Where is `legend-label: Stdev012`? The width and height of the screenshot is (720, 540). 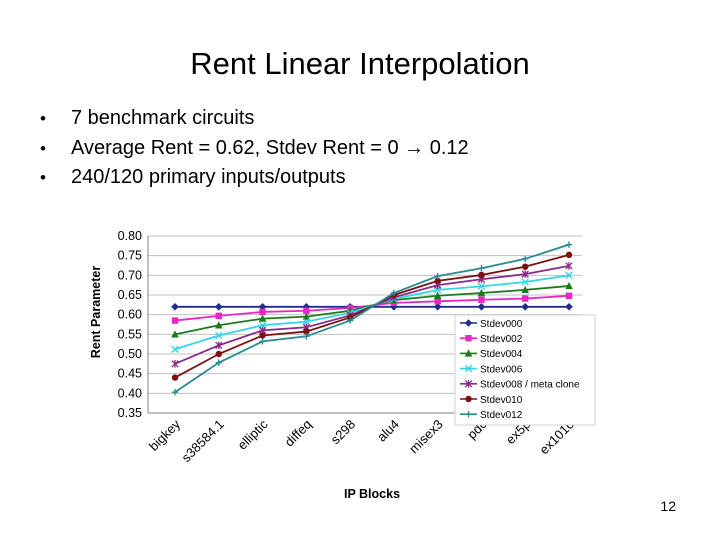 legend-label: Stdev012 is located at coordinates (501, 415).